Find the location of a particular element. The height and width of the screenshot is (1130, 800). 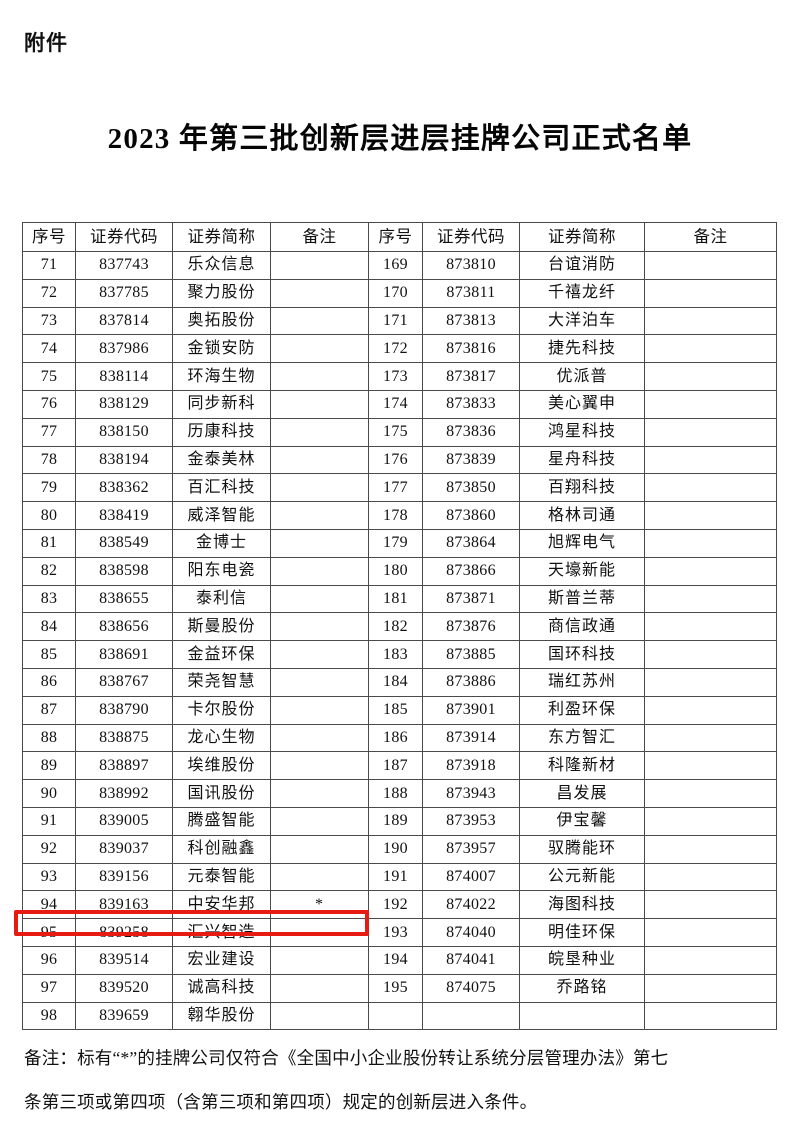

cell-seq-left: 71 is located at coordinates (49, 265).